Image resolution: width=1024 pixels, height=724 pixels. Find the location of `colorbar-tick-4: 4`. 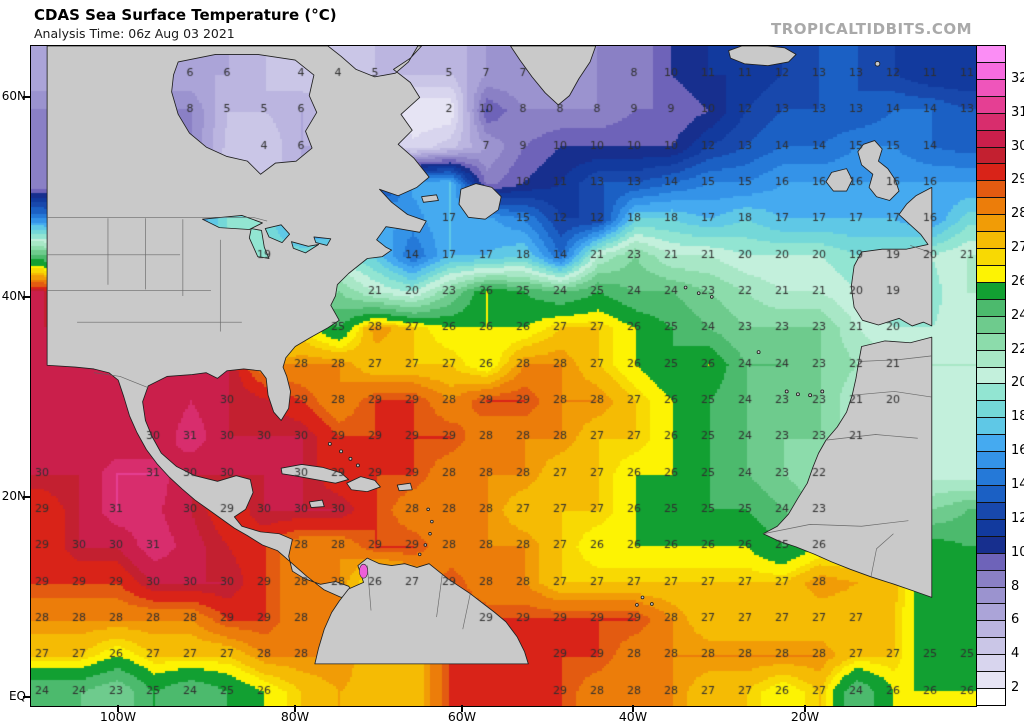

colorbar-tick-4: 4 is located at coordinates (1015, 654).